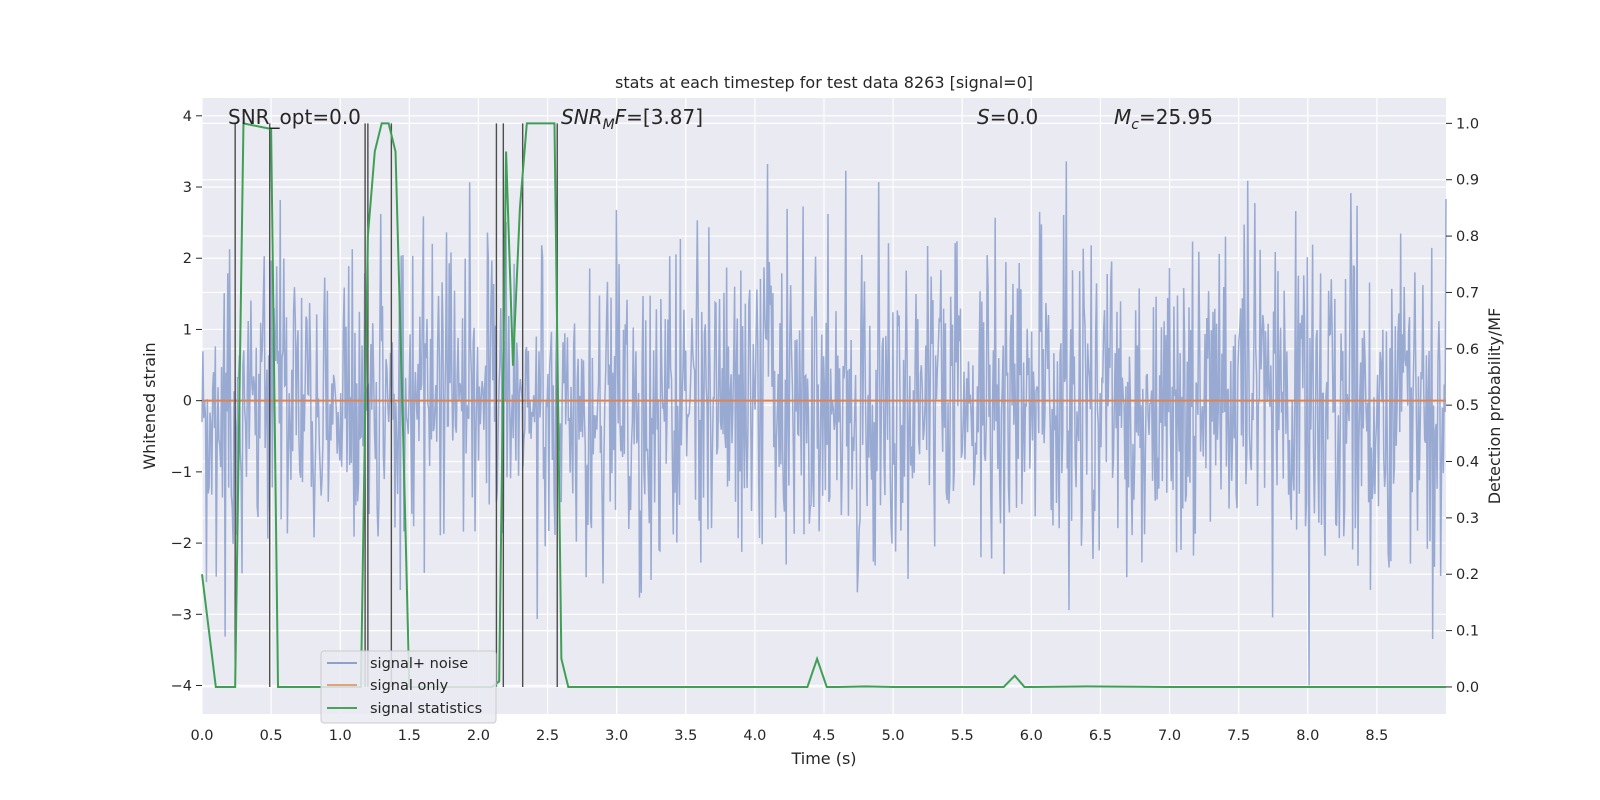  What do you see at coordinates (1467, 463) in the screenshot?
I see `y-tick-right-label-4: 0.4` at bounding box center [1467, 463].